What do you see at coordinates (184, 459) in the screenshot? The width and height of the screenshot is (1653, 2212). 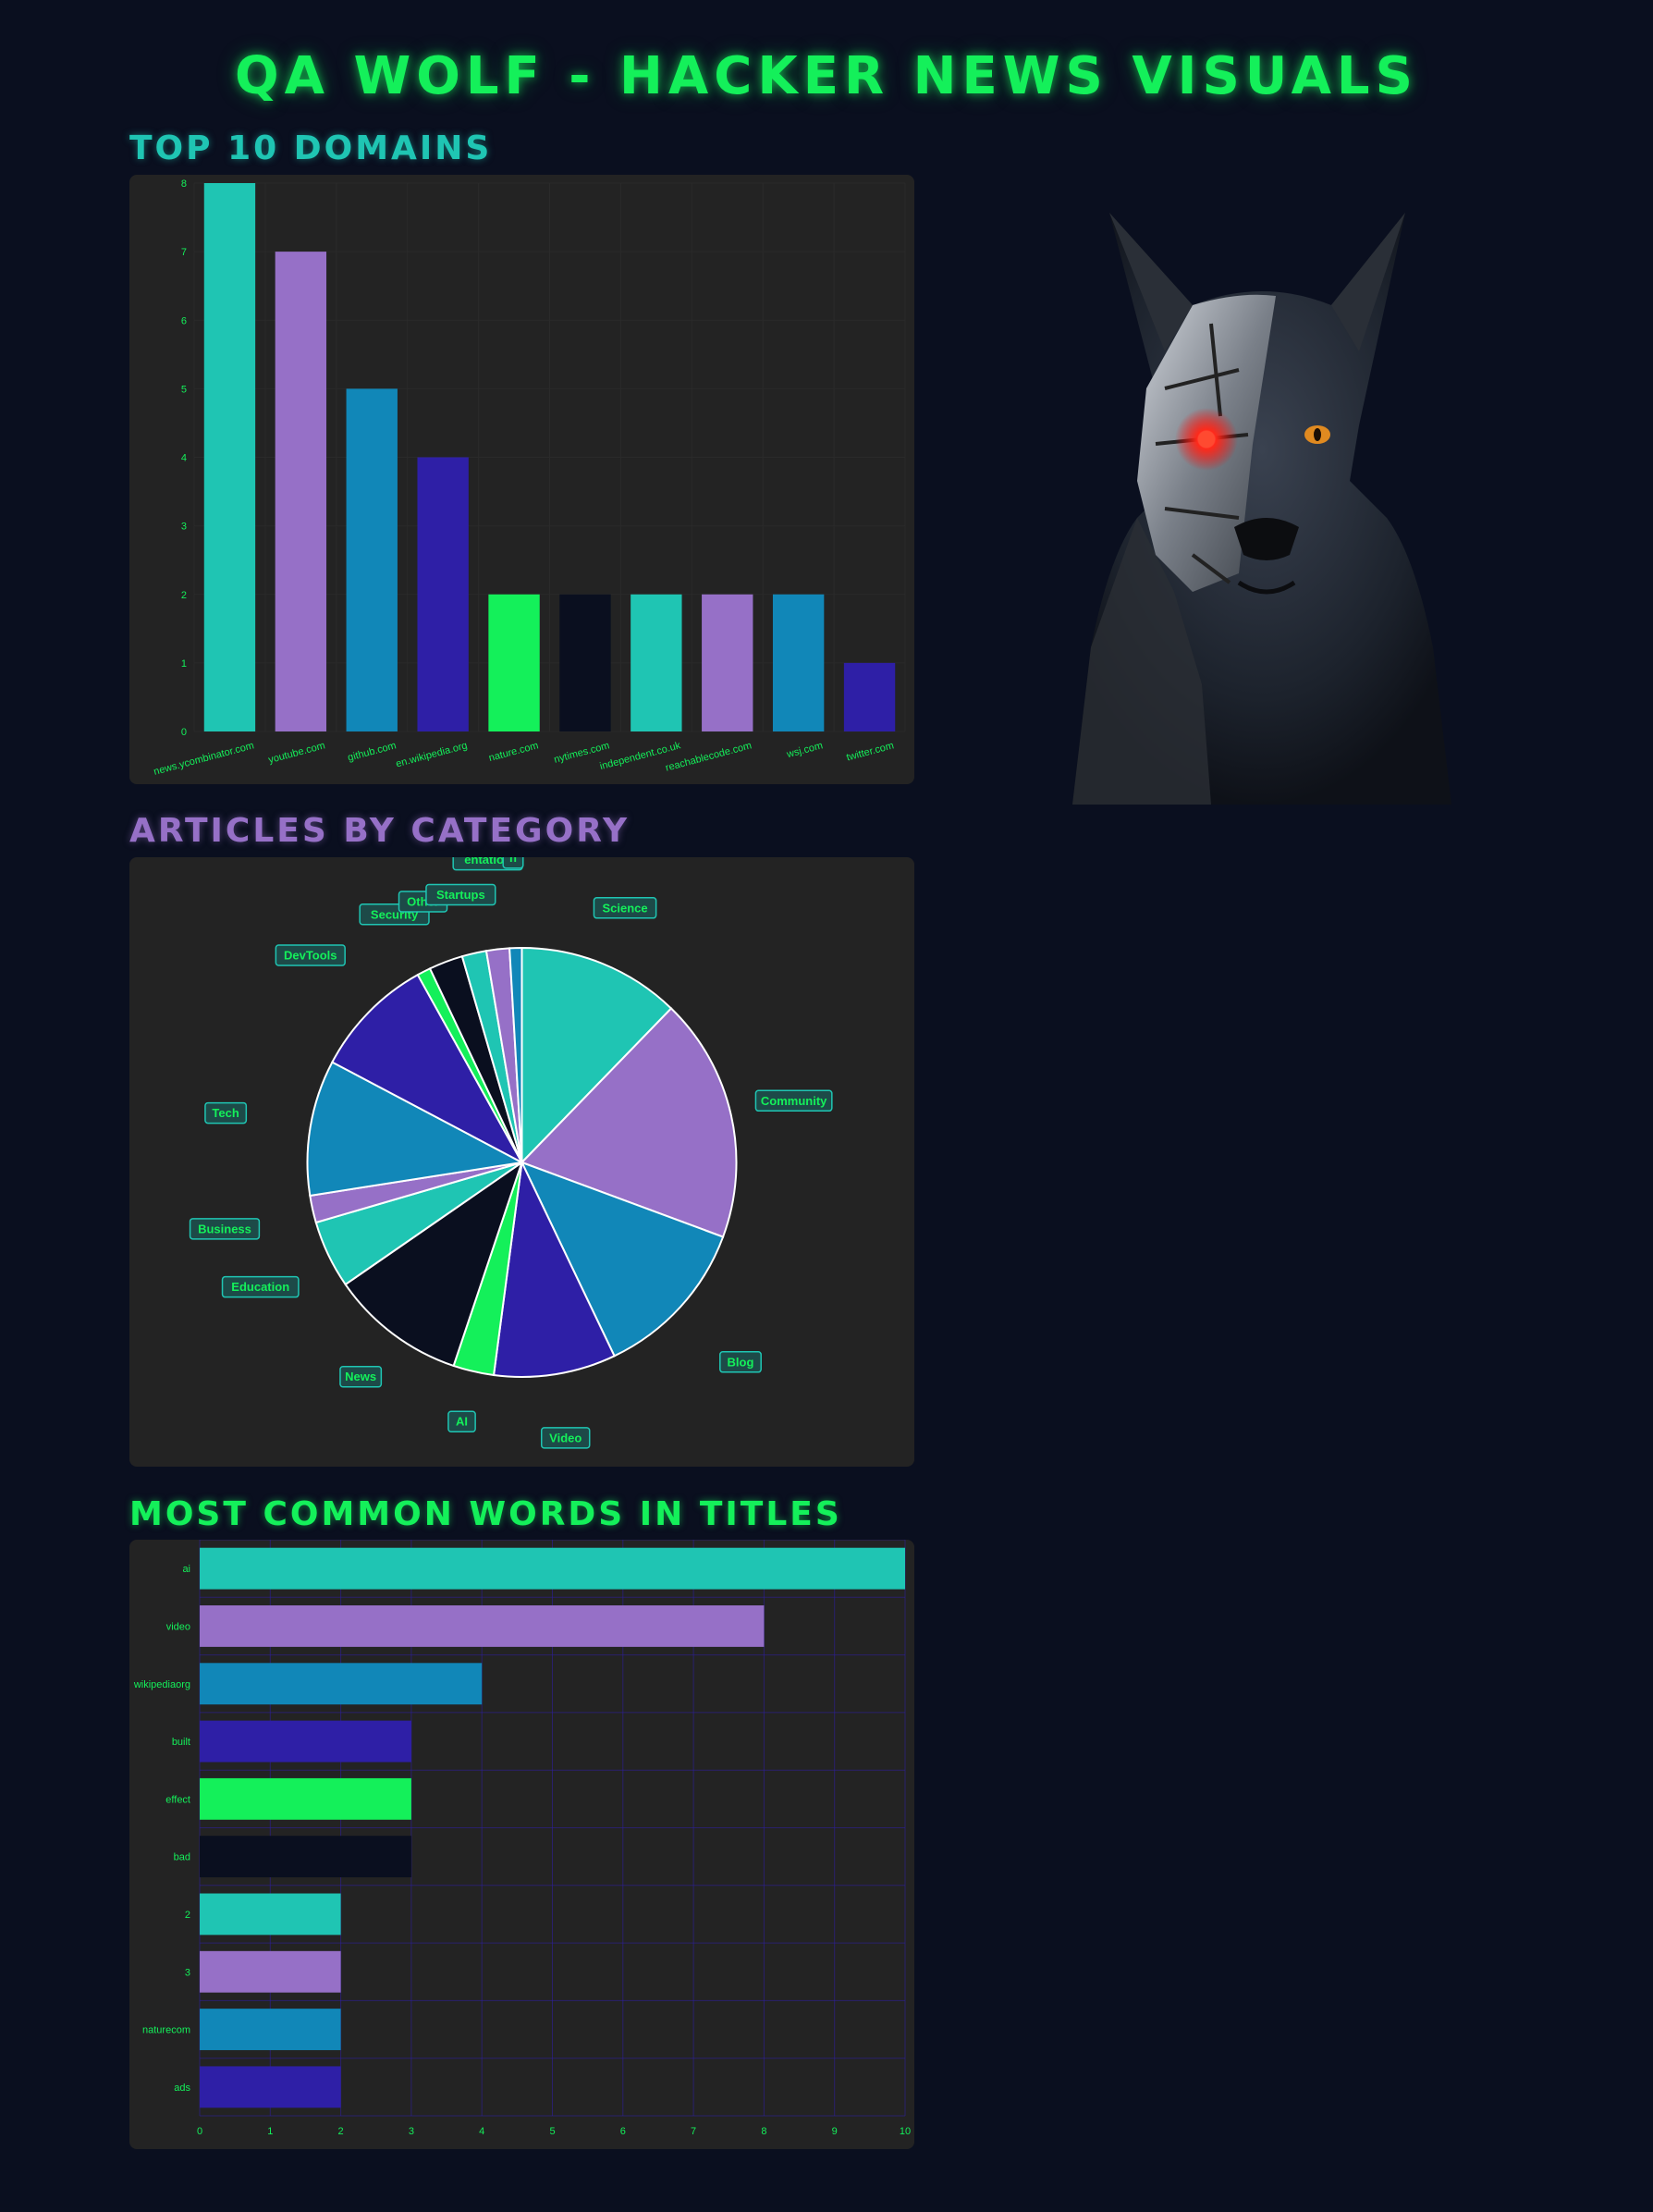 I see `y-tick-label: 4` at bounding box center [184, 459].